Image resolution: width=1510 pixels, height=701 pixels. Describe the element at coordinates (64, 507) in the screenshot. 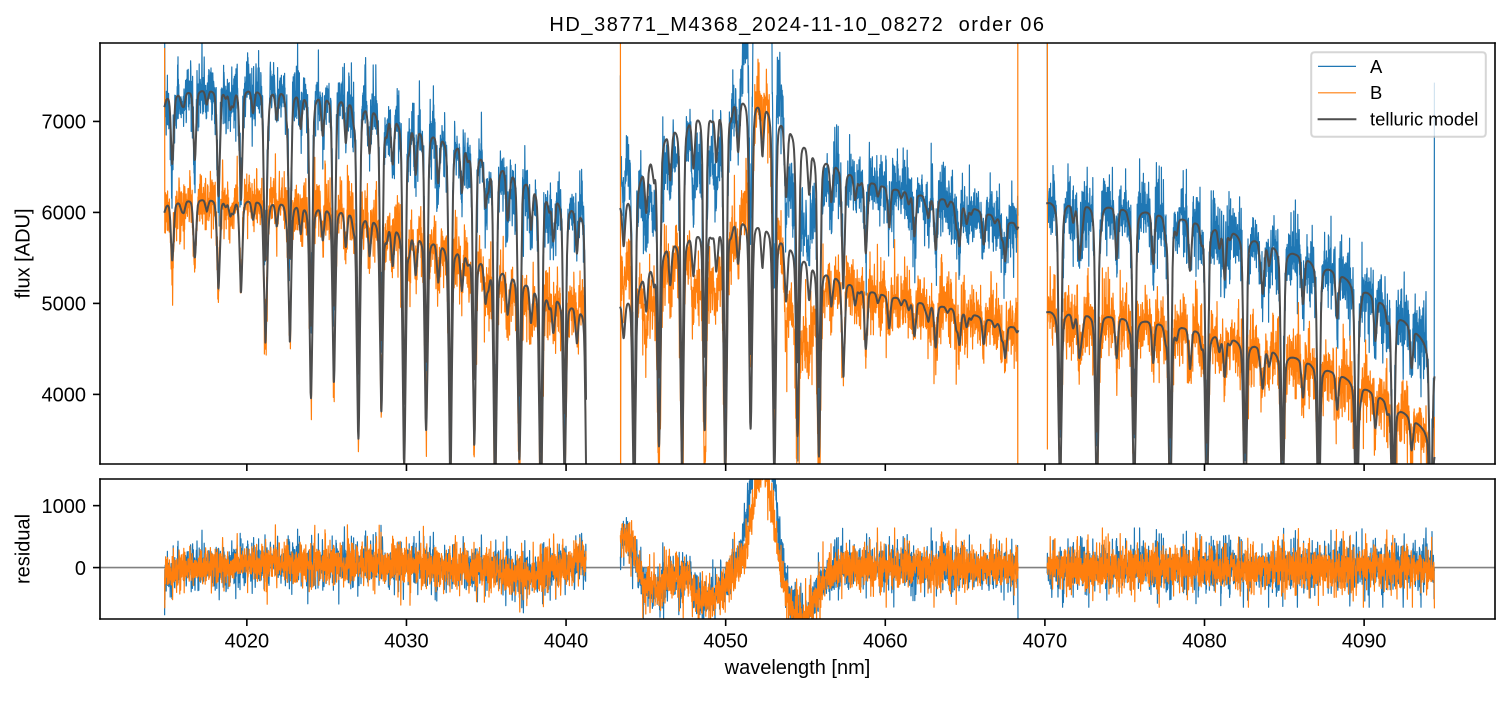

I see `svg-text: 1000` at that location.